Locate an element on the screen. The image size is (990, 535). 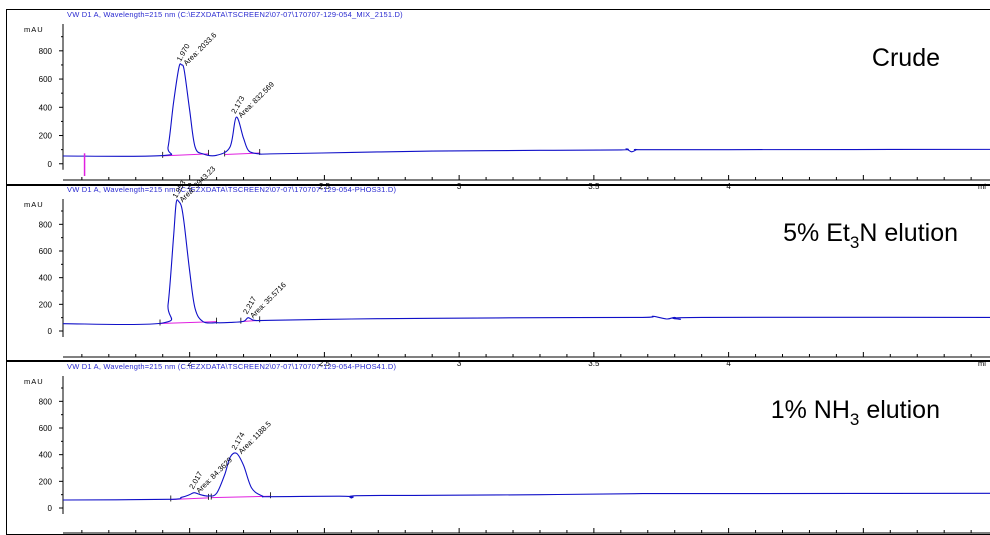
condition-label-main: Crude is located at coordinates (906, 58).